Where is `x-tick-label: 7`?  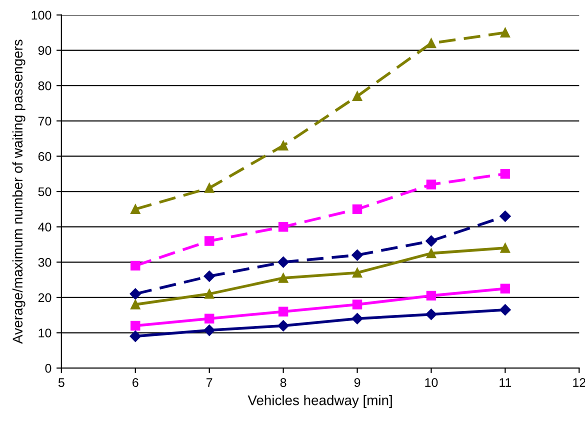
x-tick-label: 7 is located at coordinates (209, 382).